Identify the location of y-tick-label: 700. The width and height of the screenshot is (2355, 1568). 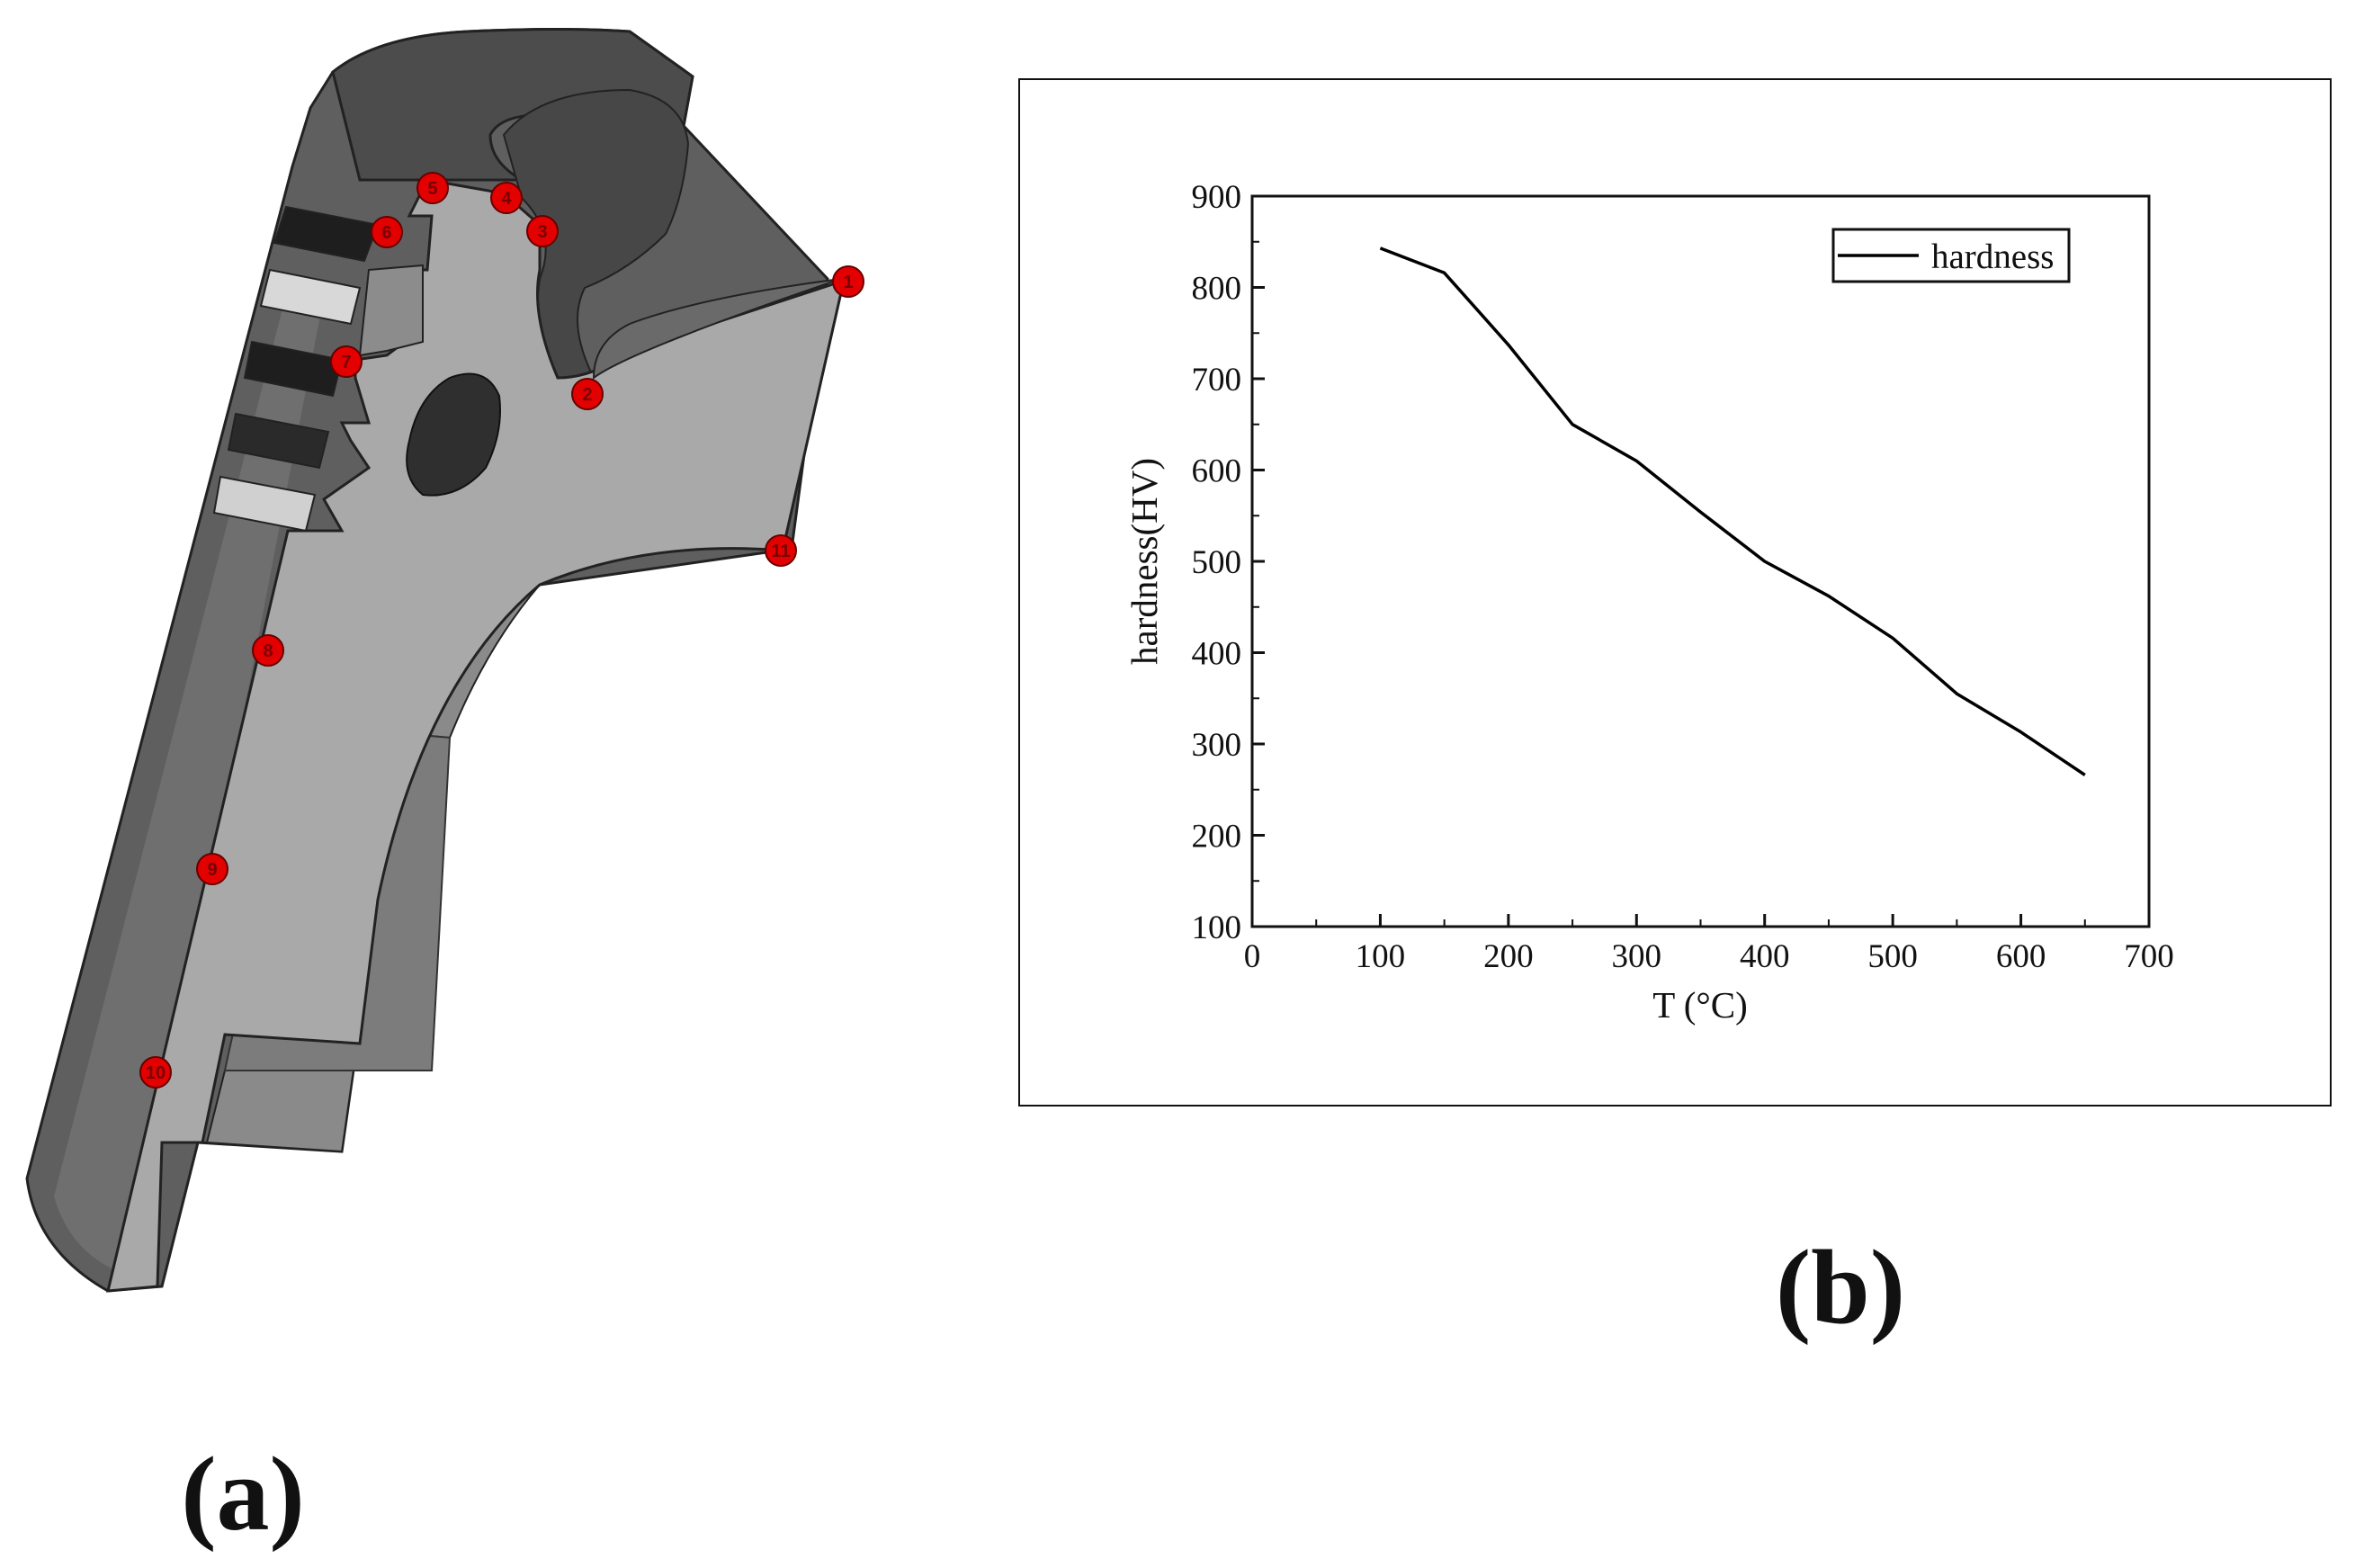
(1217, 380).